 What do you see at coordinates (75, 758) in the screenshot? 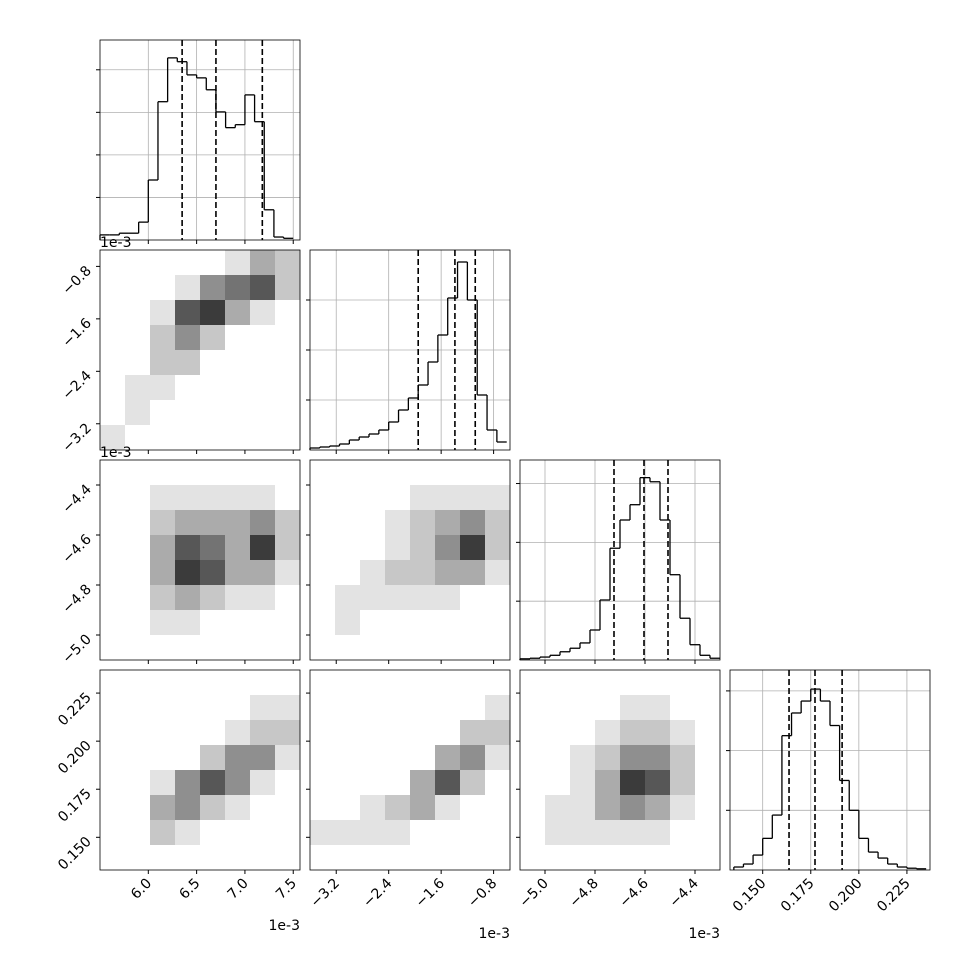
I see `y-tick-label: 0.200` at bounding box center [75, 758].